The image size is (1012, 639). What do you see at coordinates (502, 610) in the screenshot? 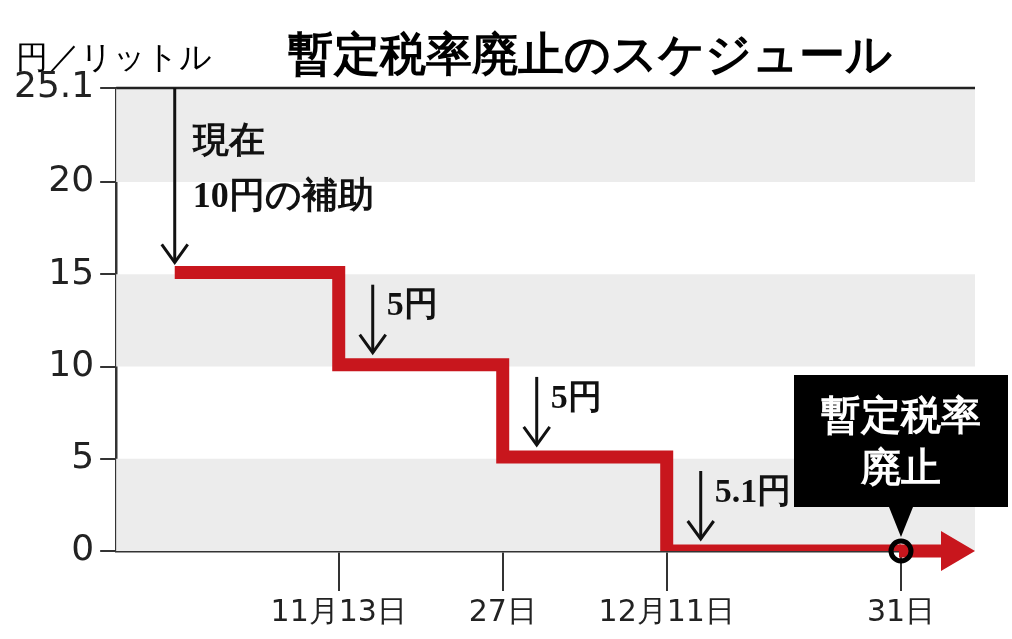
I see `x-tick-label: 27日` at bounding box center [502, 610].